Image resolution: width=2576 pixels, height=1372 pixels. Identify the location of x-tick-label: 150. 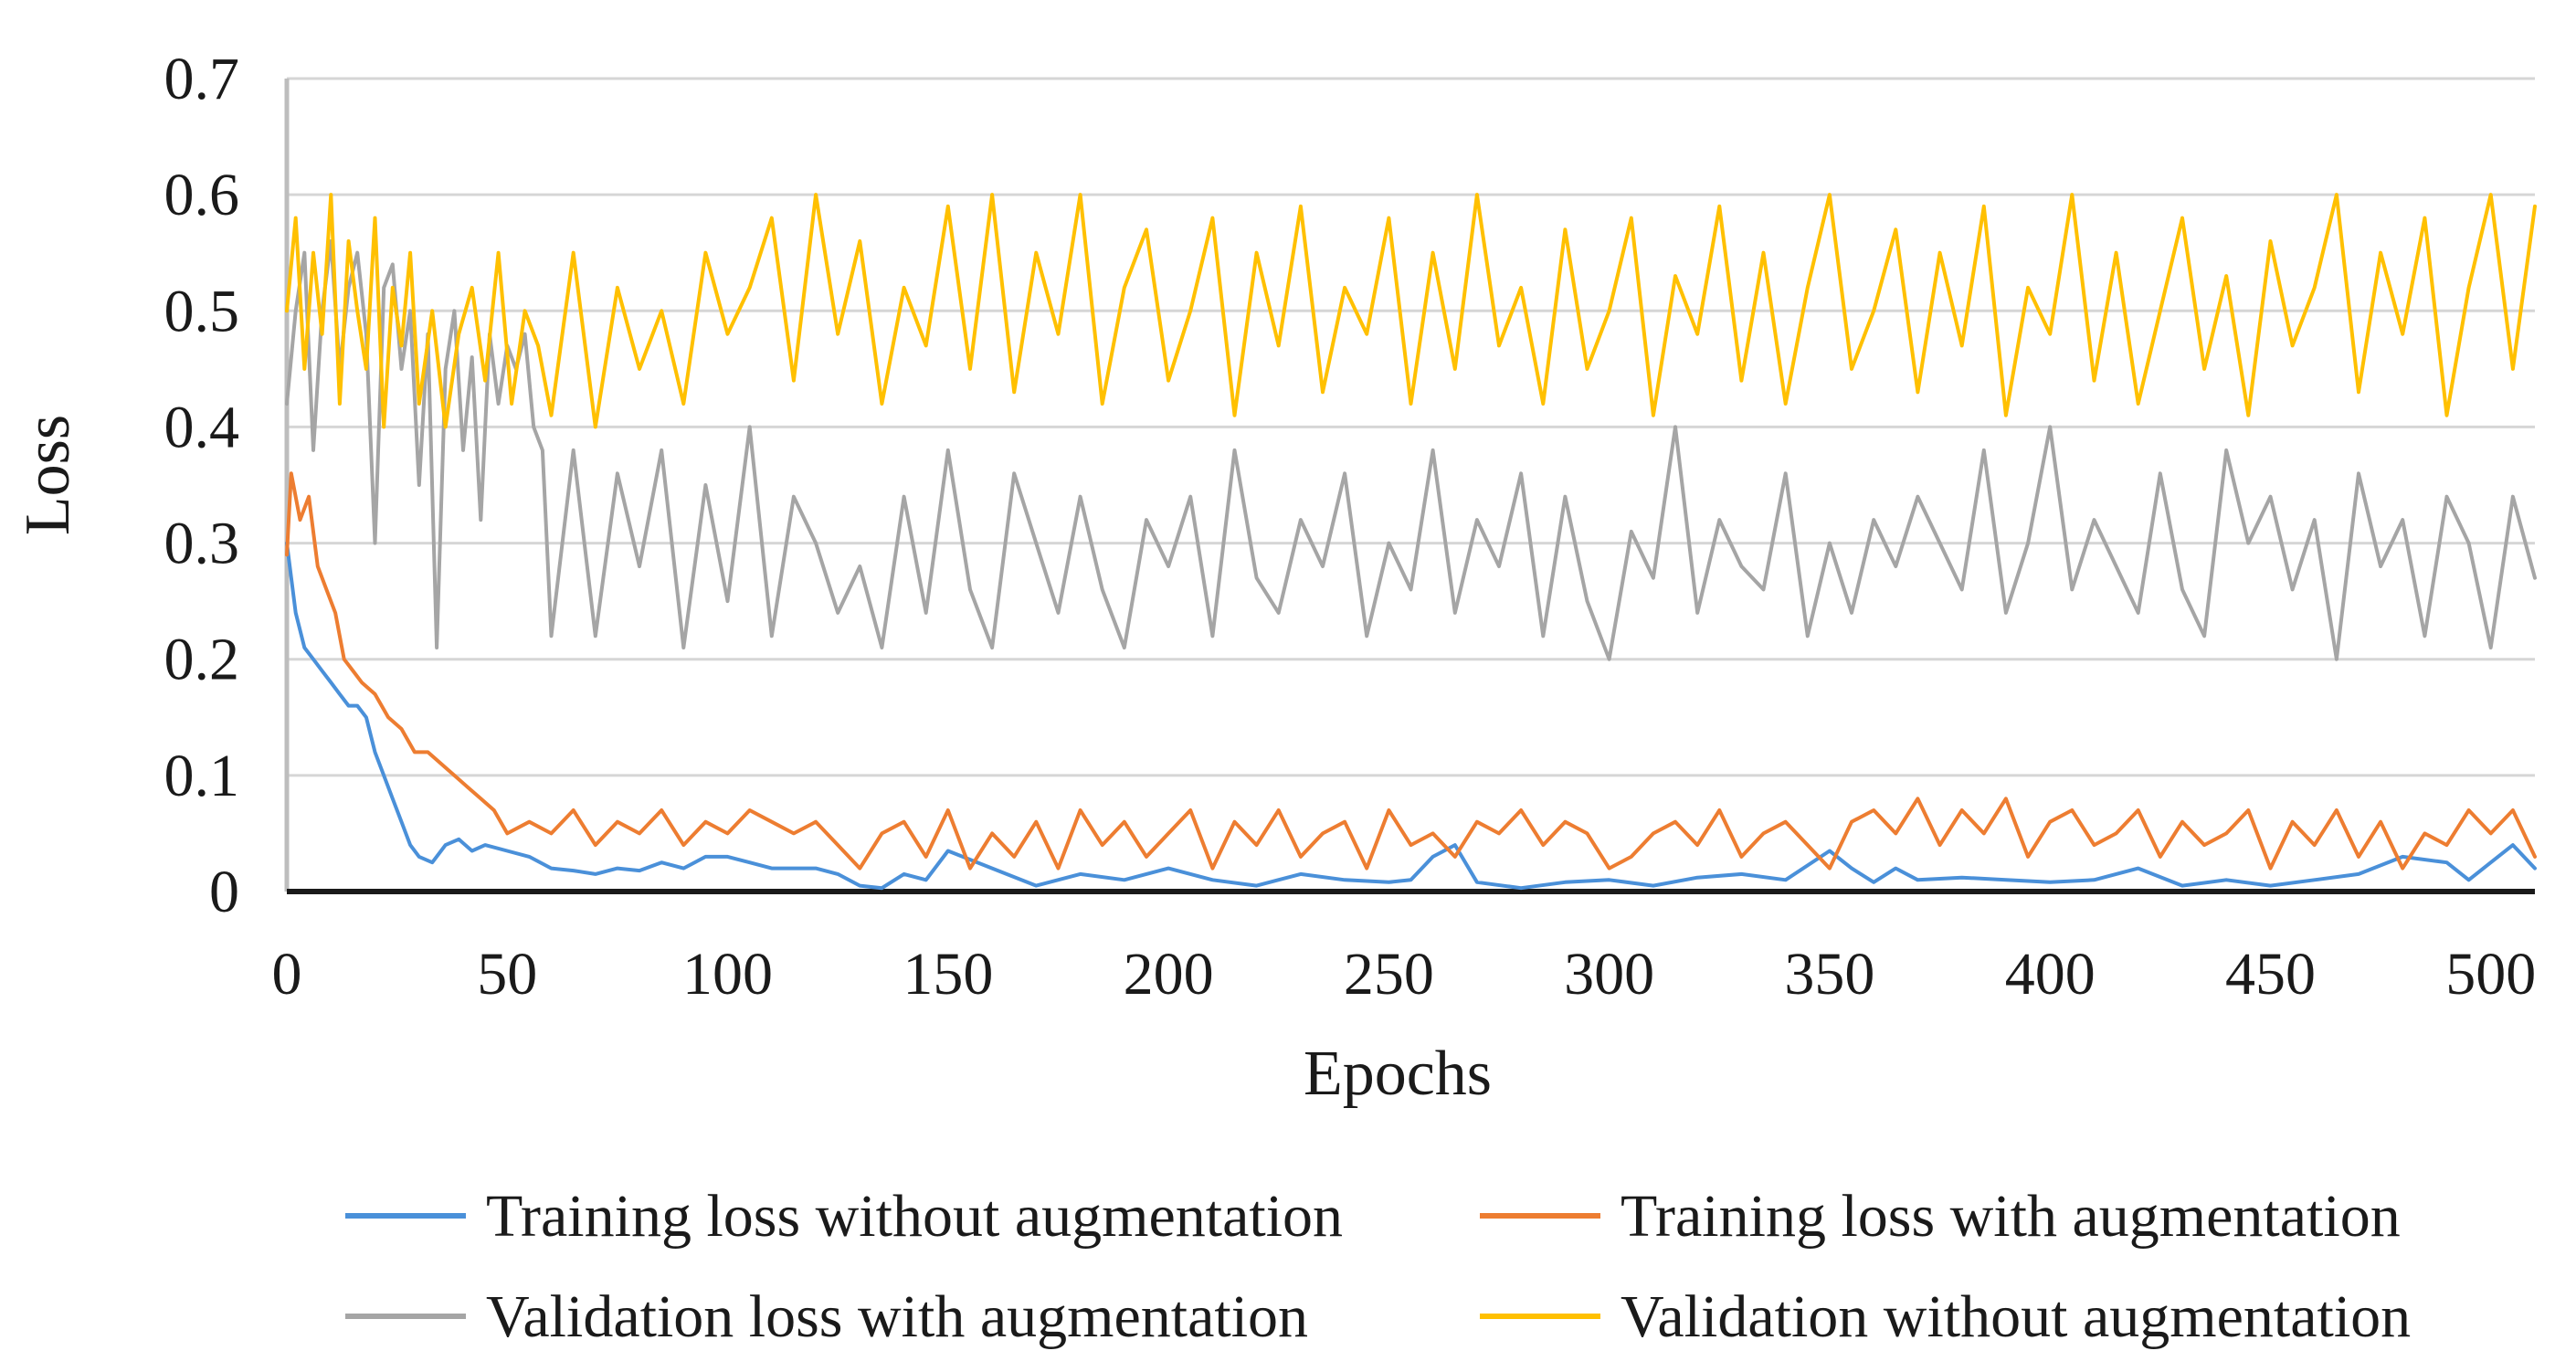
(948, 974).